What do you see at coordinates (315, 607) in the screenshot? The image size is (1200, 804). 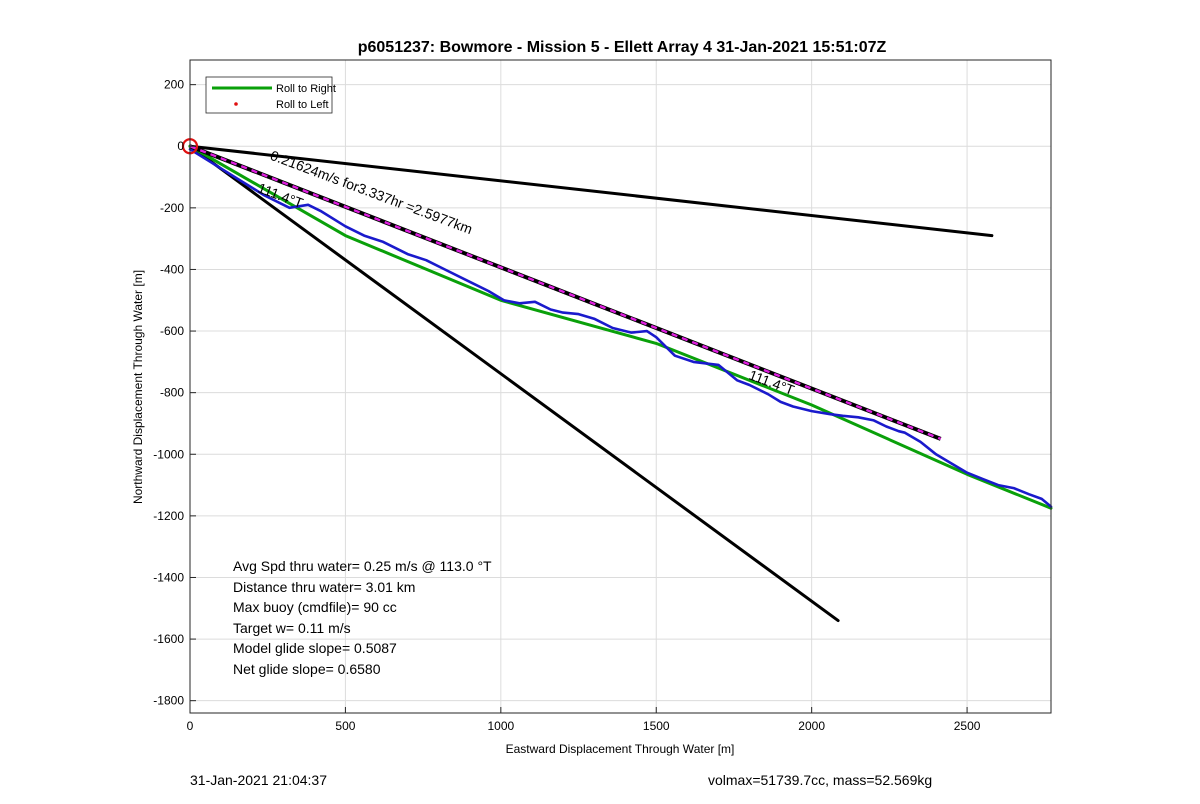 I see `stat-max-buoy: Max buoy (cmdfile)= 90 cc` at bounding box center [315, 607].